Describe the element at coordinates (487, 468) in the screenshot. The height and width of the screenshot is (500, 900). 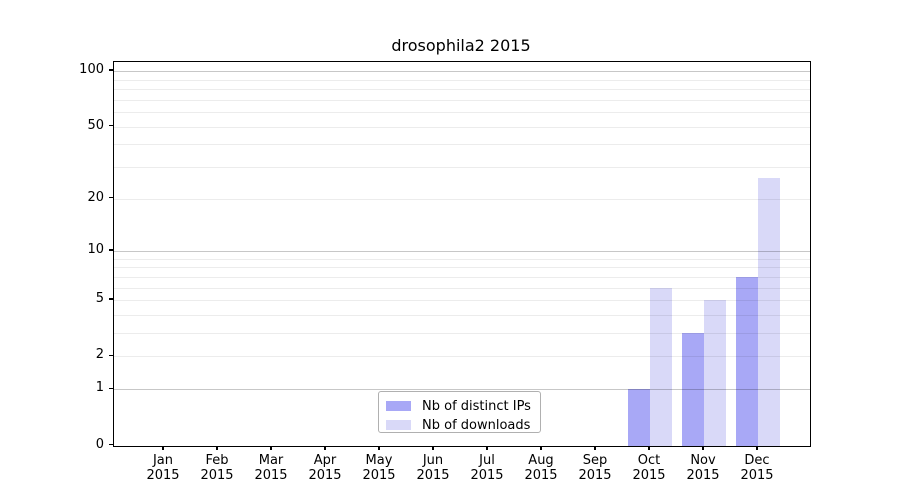
I see `x-tick-label-jul: Jul 2015` at that location.